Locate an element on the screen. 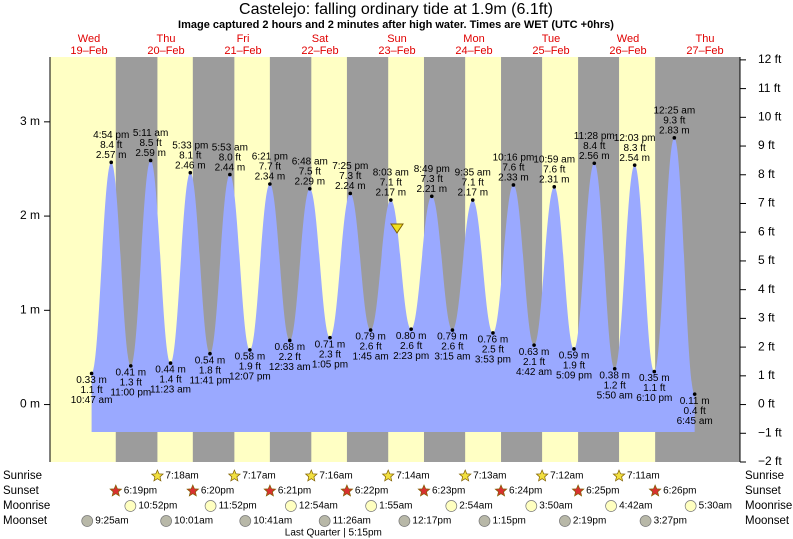 This screenshot has width=793, height=539. tide-height-ft: 7.6 ft is located at coordinates (554, 170).